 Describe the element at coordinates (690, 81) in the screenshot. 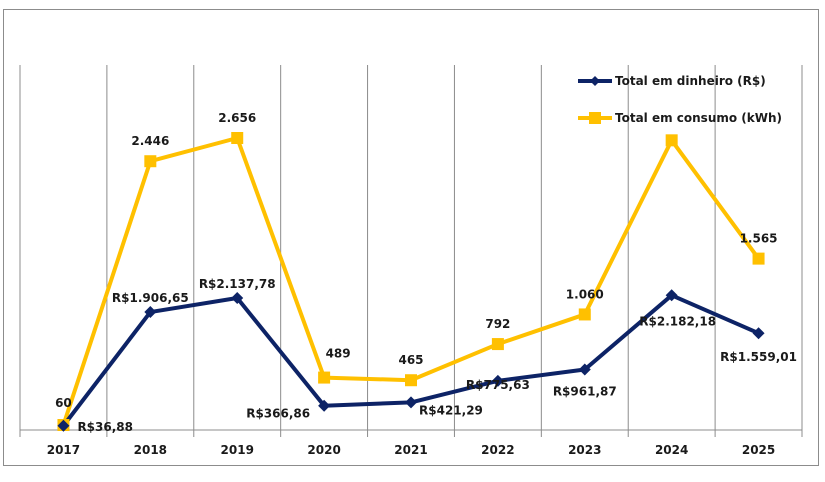

I see `legend-label: Total em dinheiro (R$)` at that location.